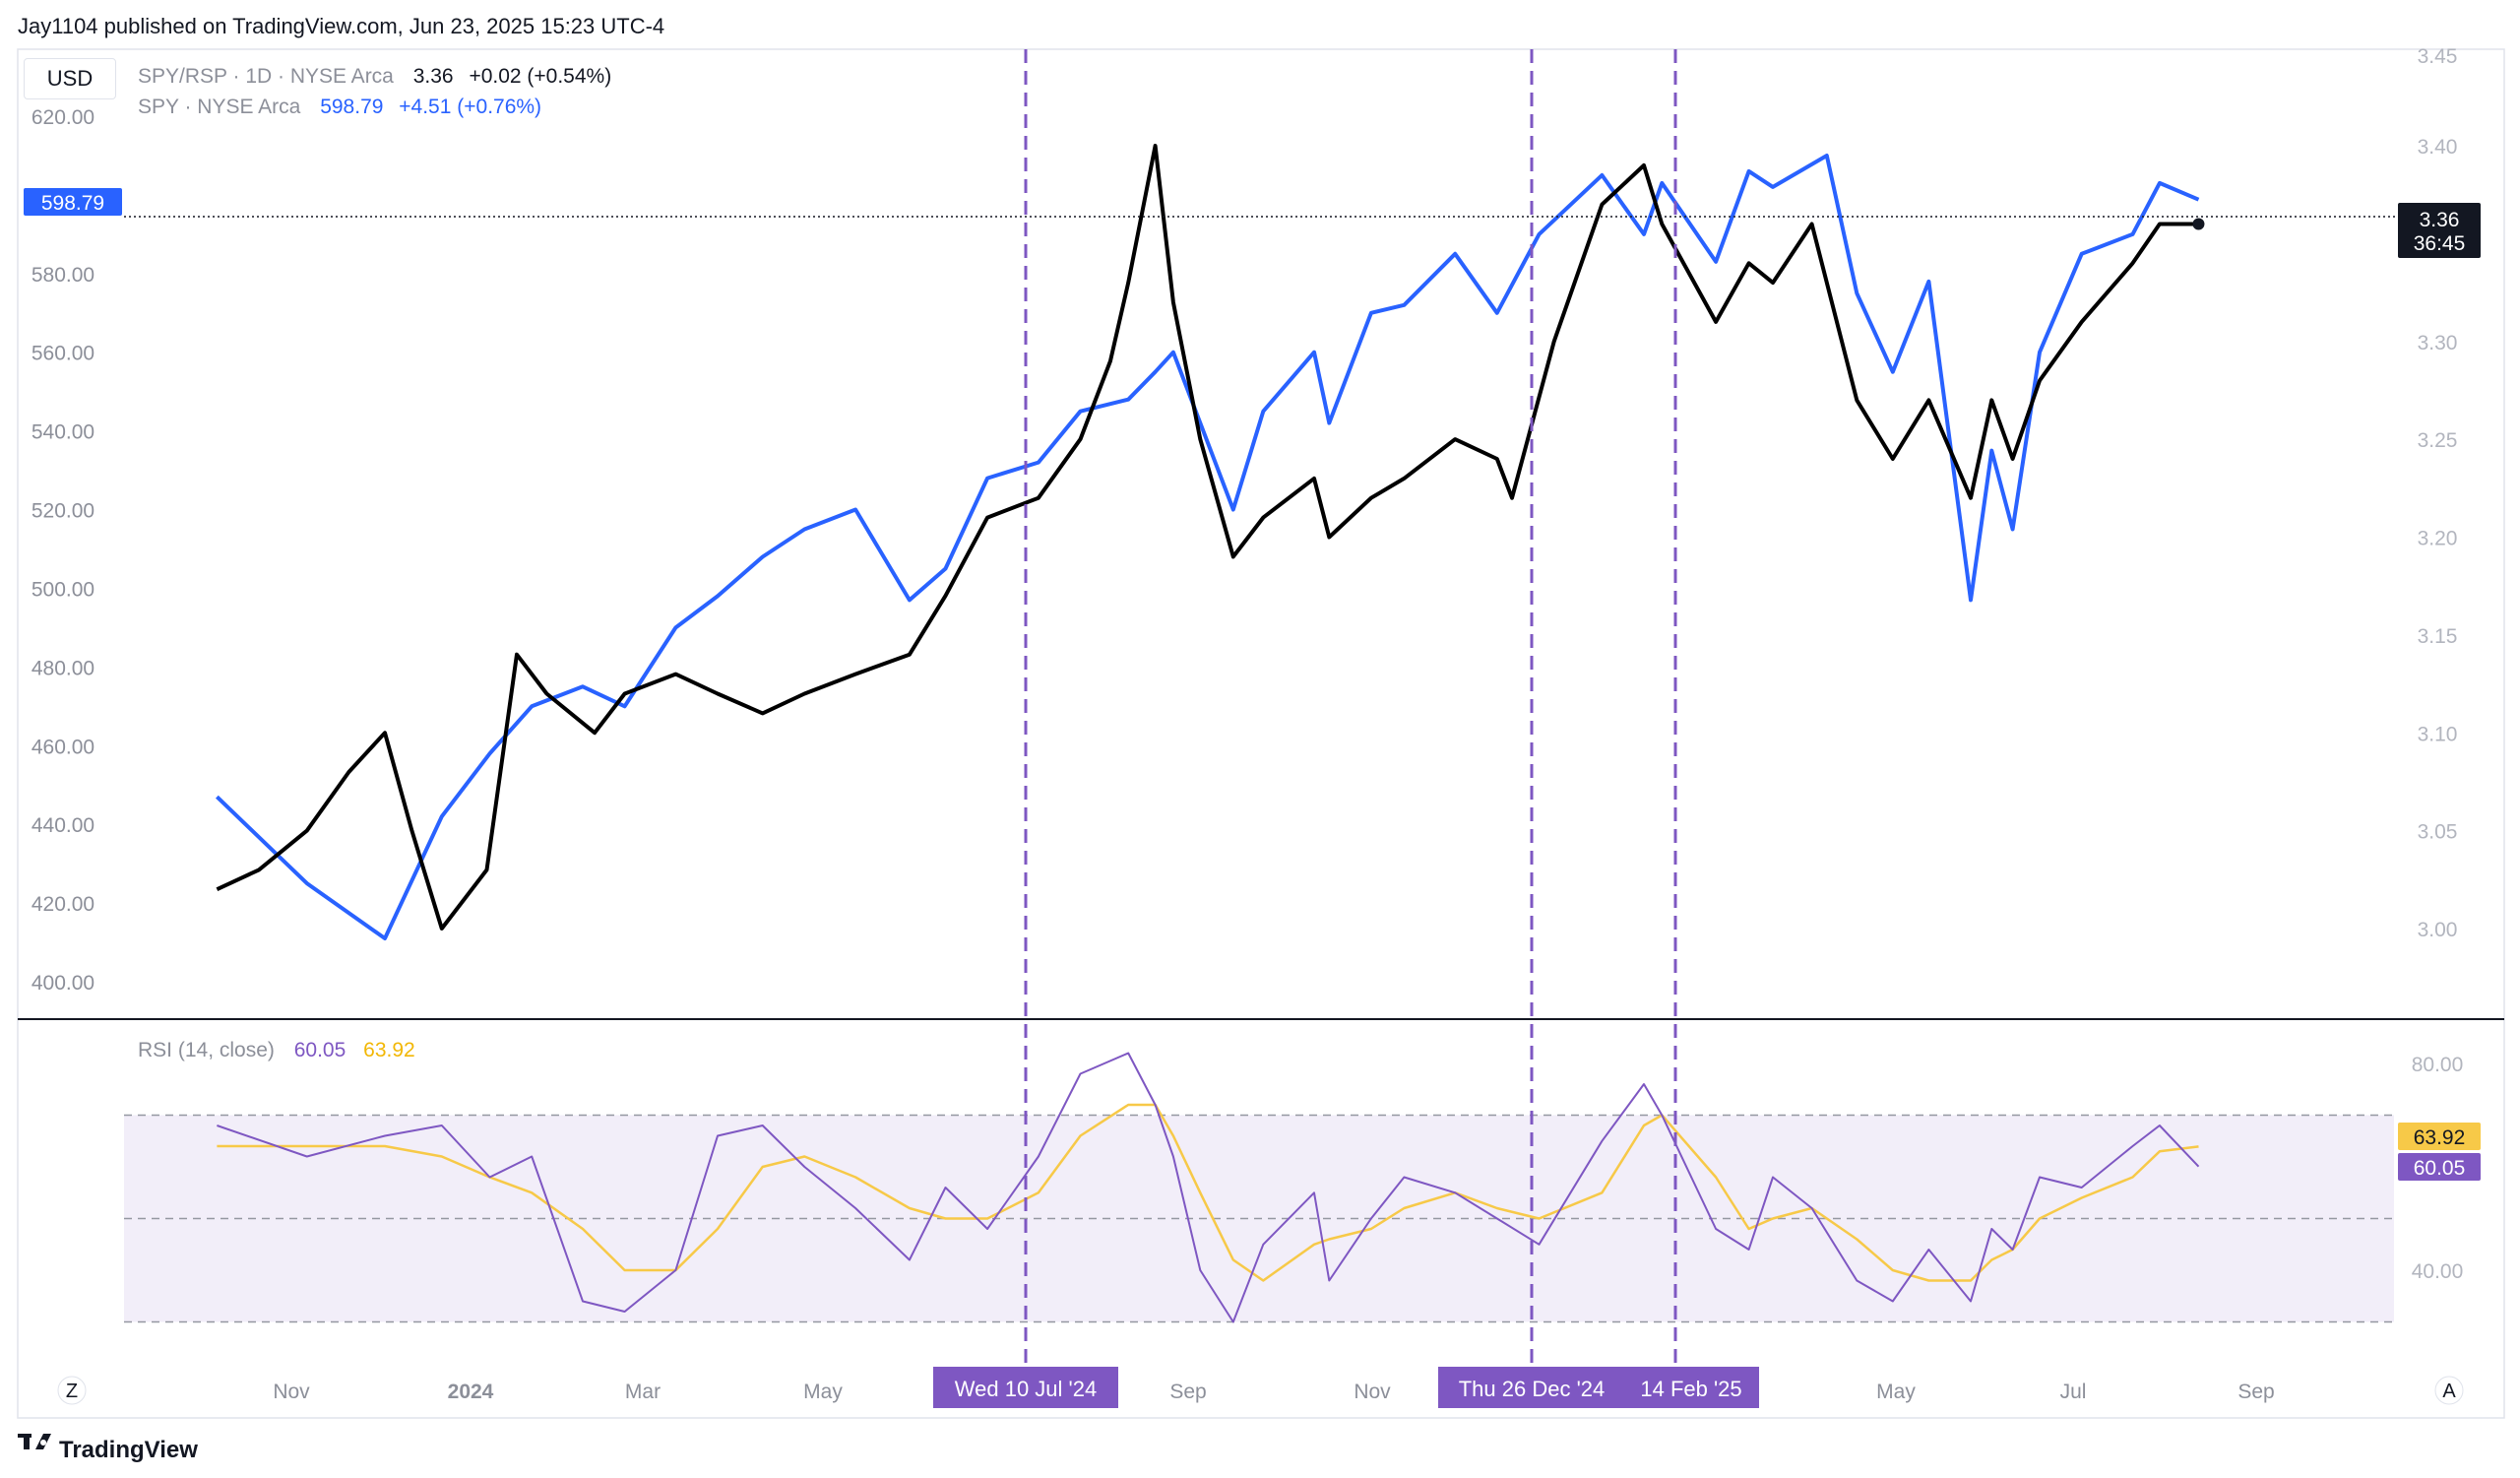  Describe the element at coordinates (351, 107) in the screenshot. I see `legend-overlay-value: 598.79` at that location.